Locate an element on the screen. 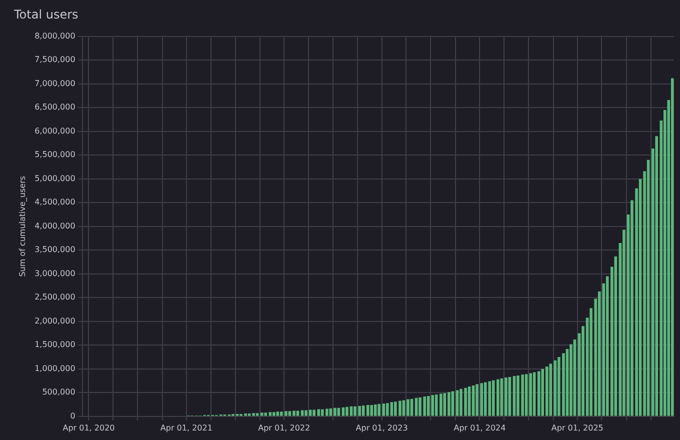 The height and width of the screenshot is (440, 680). y-tick-label: 3,500,000 is located at coordinates (55, 249).